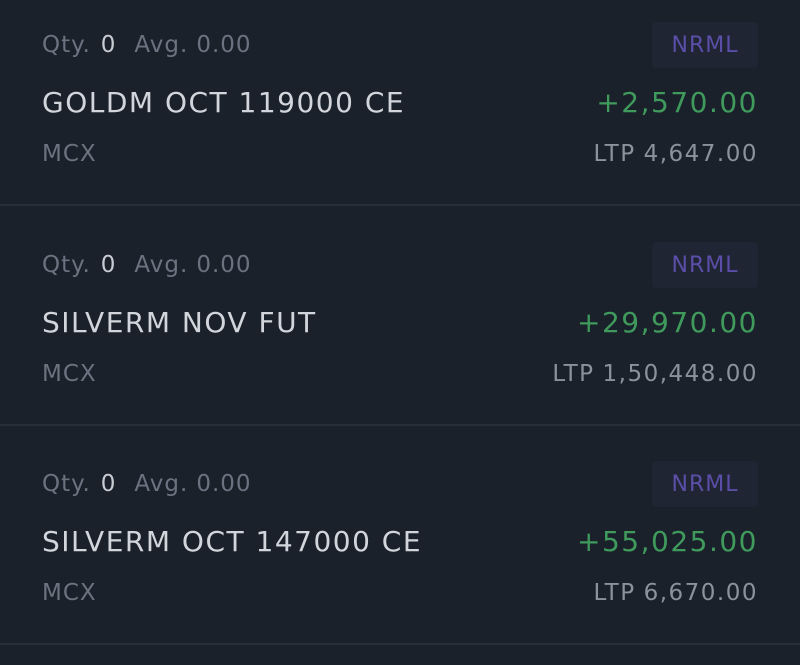 This screenshot has height=665, width=800. Describe the element at coordinates (677, 102) in the screenshot. I see `pnl-value: +2,570.00` at that location.